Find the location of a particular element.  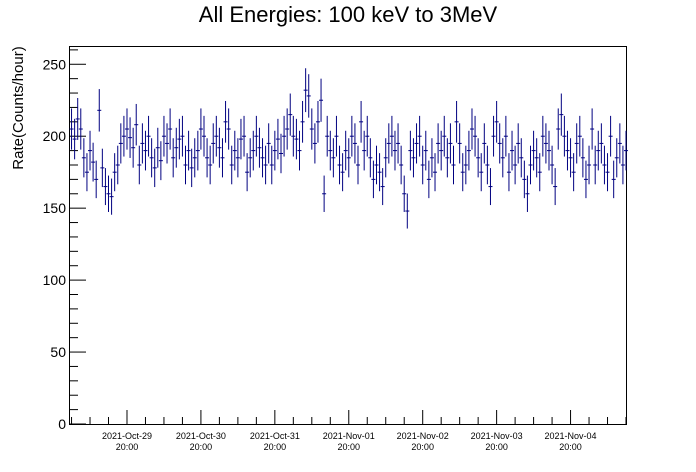

x-tick-date-label: 2021-Oct-29 is located at coordinates (127, 436).